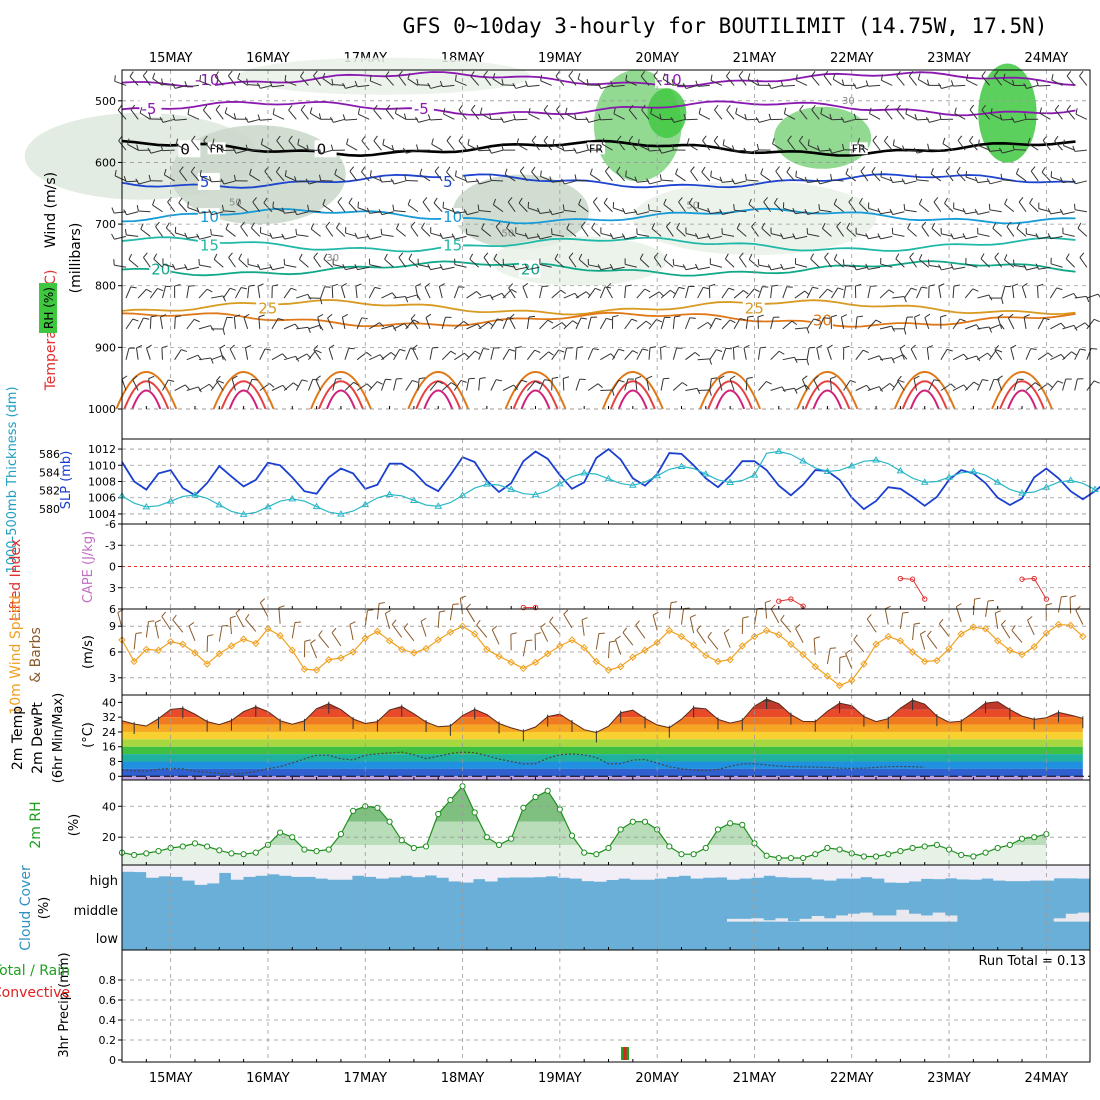  I want to click on isotherm-line, so click(598, 268).